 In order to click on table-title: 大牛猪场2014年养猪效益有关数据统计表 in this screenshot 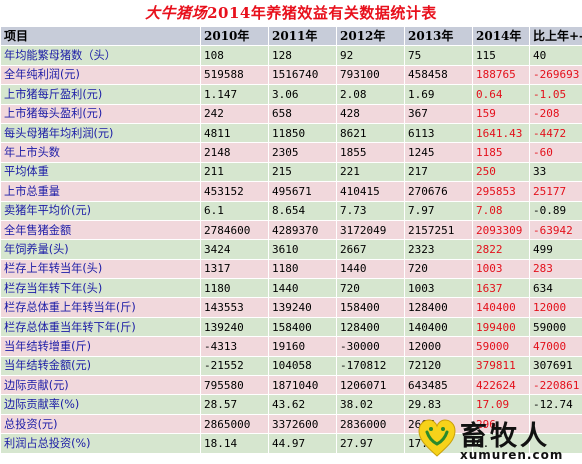, I will do `click(291, 13)`.